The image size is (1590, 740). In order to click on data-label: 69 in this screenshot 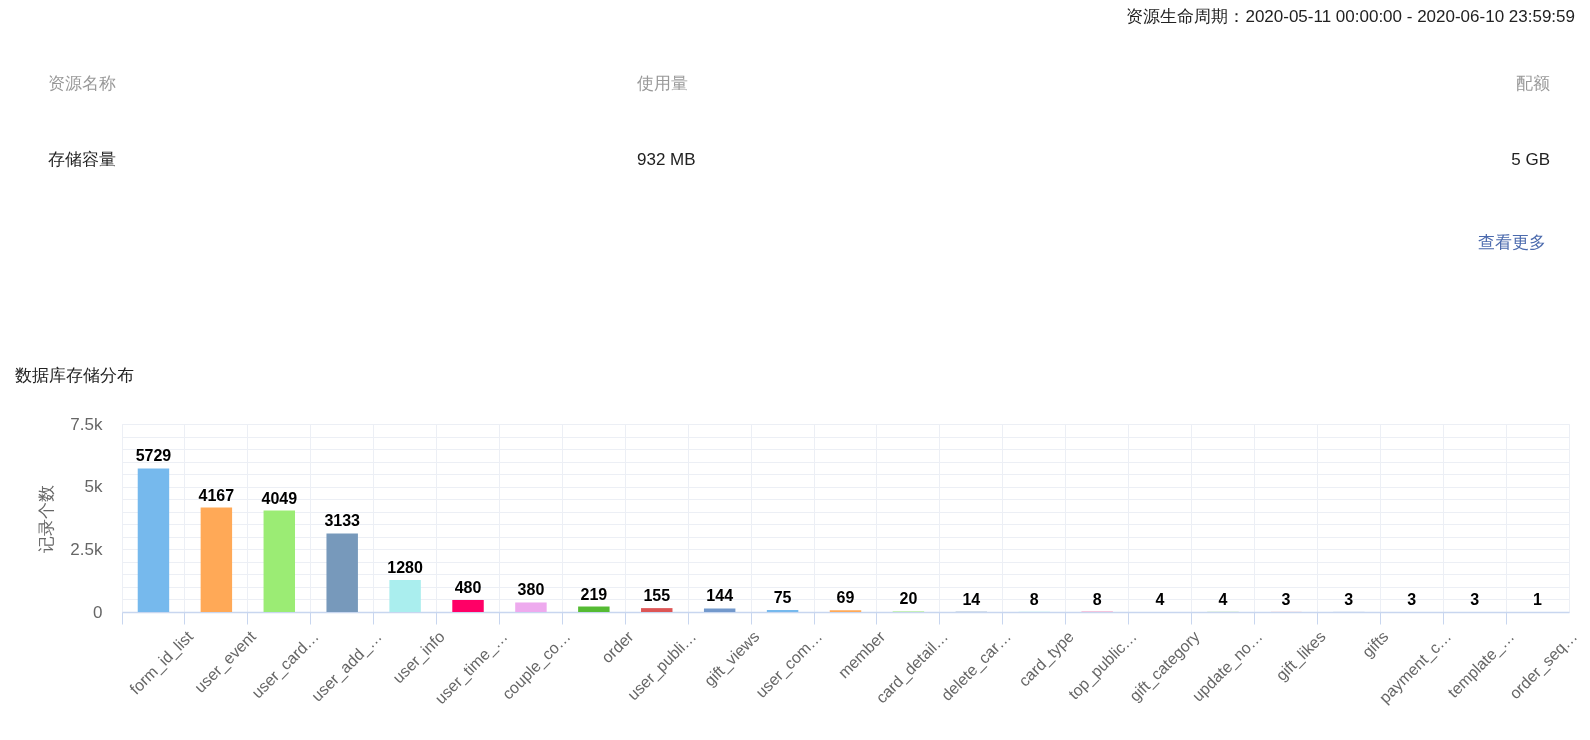, I will do `click(845, 598)`.